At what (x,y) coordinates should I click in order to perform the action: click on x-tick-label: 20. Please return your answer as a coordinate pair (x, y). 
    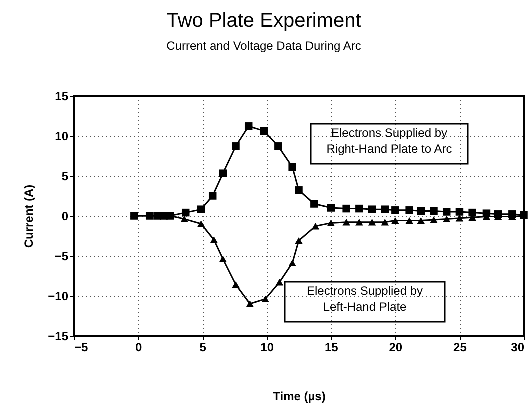
    Looking at the image, I should click on (396, 347).